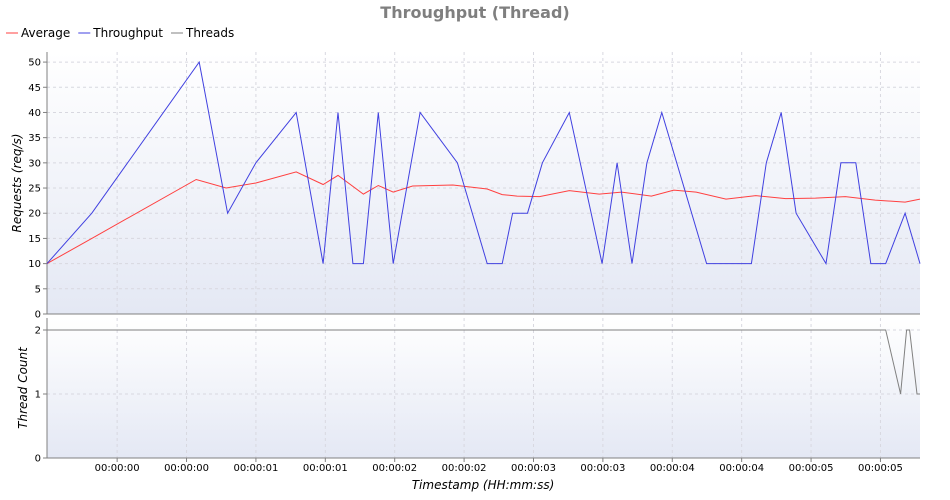 The height and width of the screenshot is (500, 950). Describe the element at coordinates (127, 33) in the screenshot. I see `legend-label-throughput: Throughput` at that location.